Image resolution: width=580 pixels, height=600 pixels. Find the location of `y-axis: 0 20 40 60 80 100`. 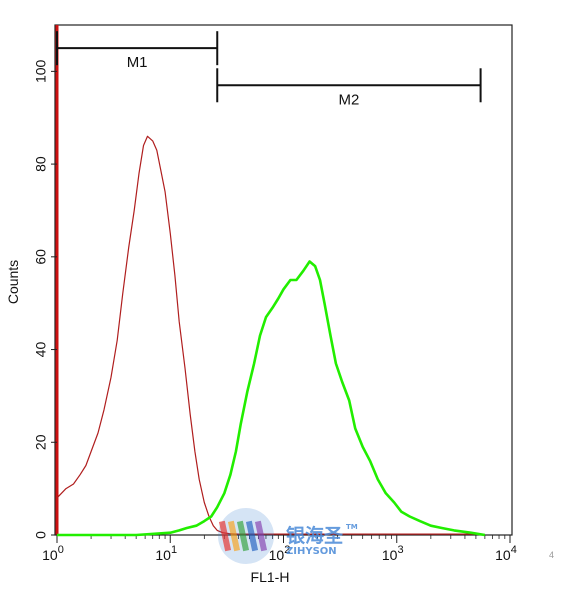

y-axis: 0 20 40 60 80 100 is located at coordinates (45, 299).